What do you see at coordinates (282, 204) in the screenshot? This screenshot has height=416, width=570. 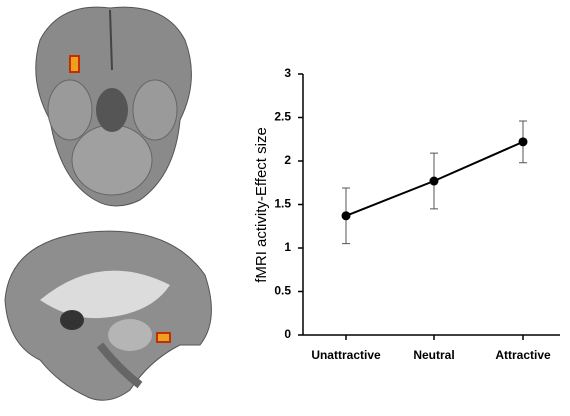 I see `y-tick-label: 1.5` at bounding box center [282, 204].